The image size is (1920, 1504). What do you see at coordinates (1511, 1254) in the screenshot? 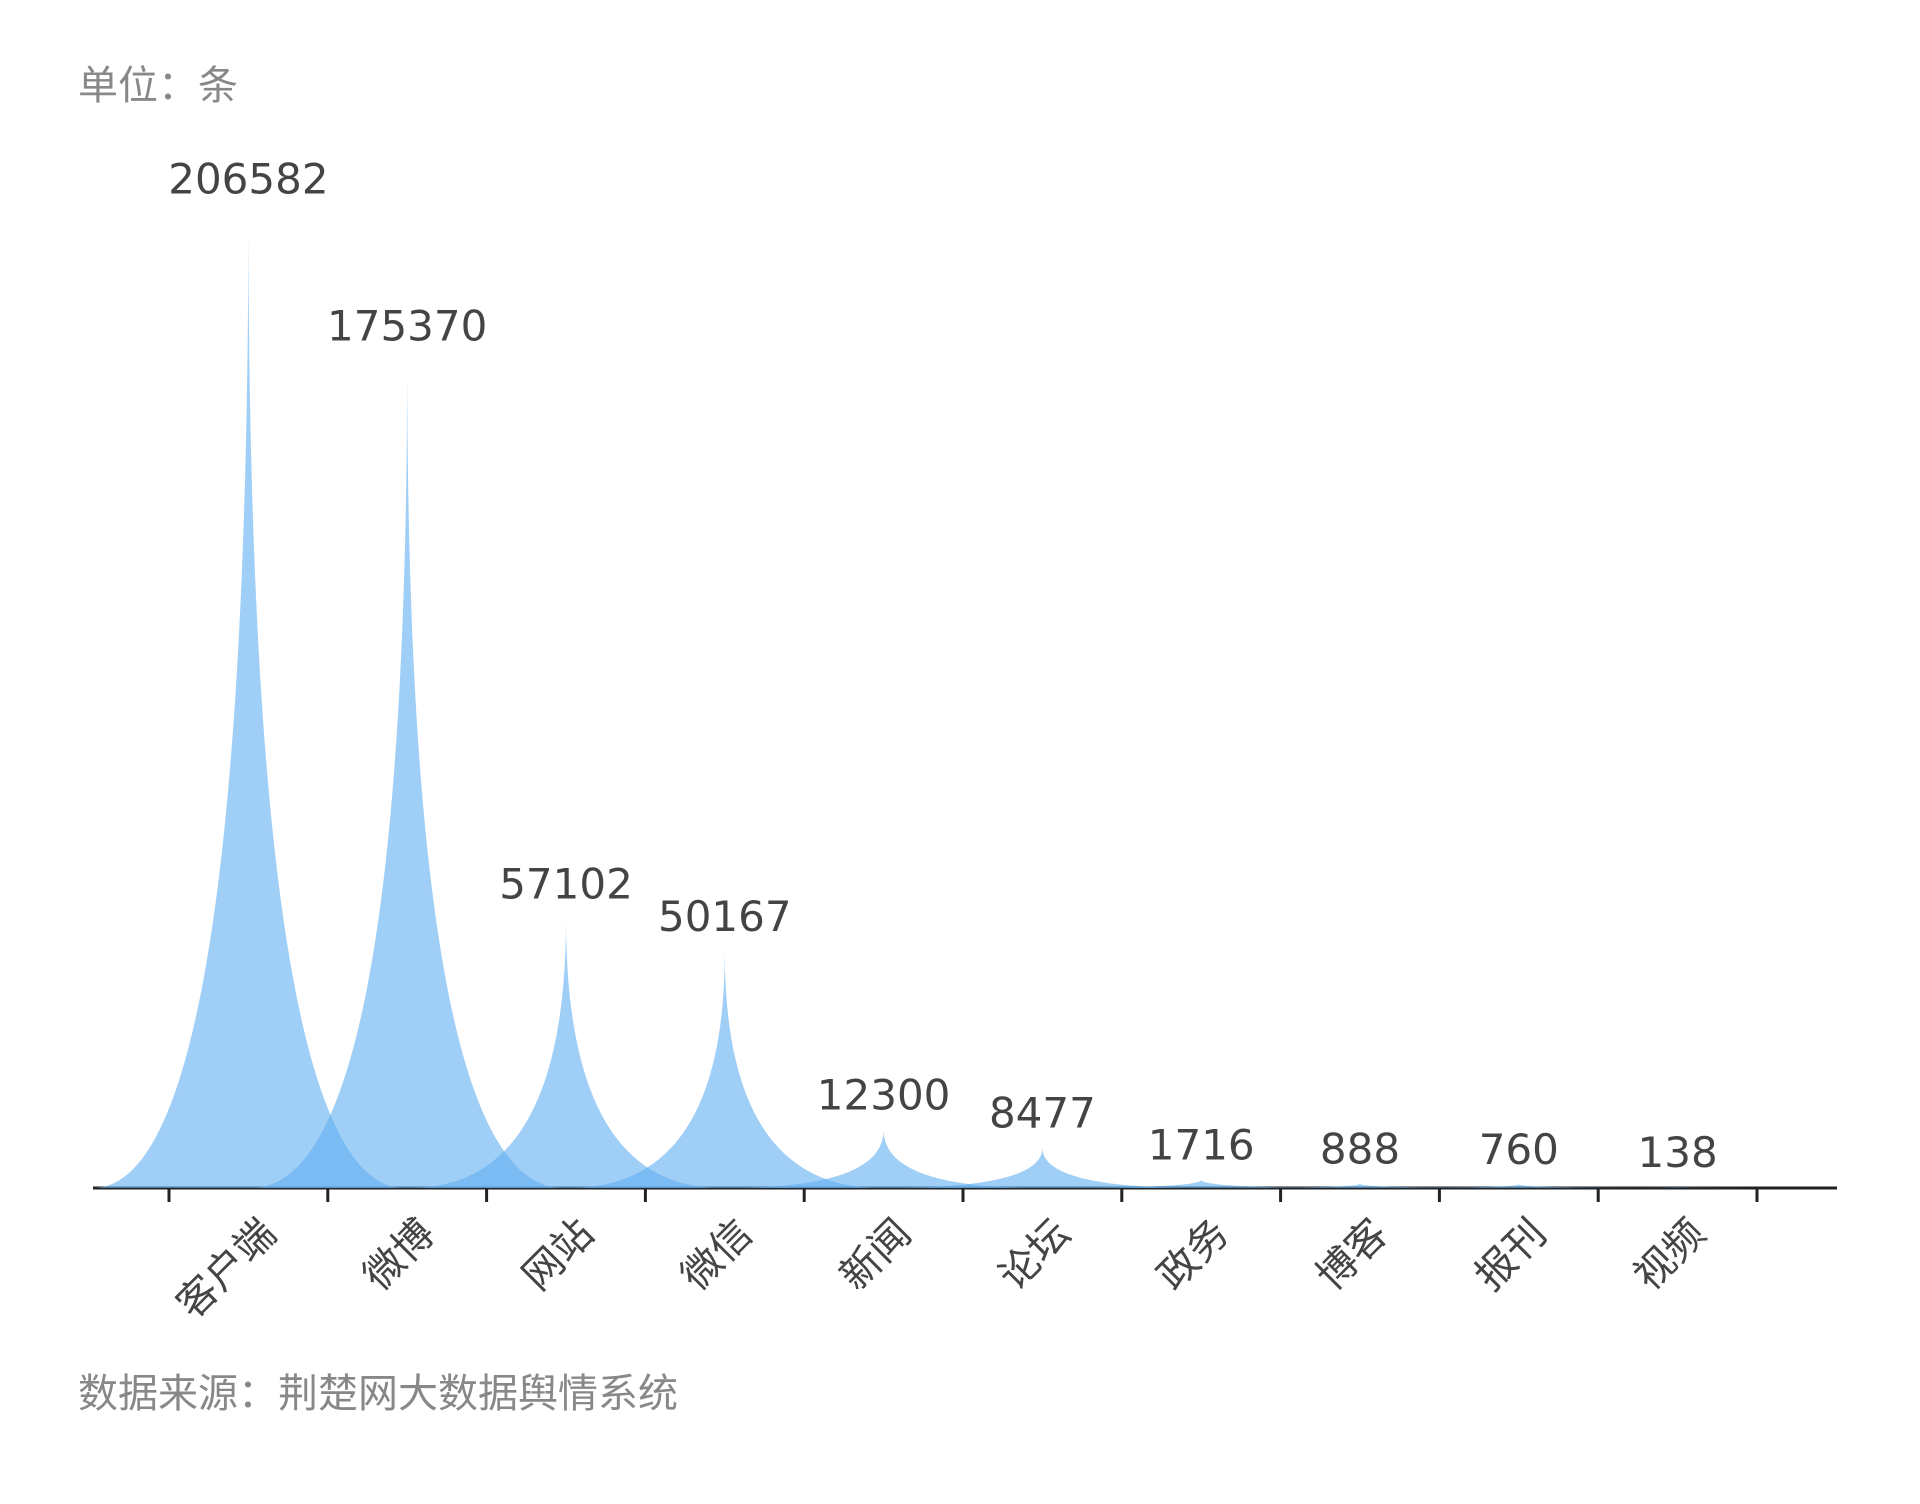
I see `x-tick-label: 报刊` at bounding box center [1511, 1254].